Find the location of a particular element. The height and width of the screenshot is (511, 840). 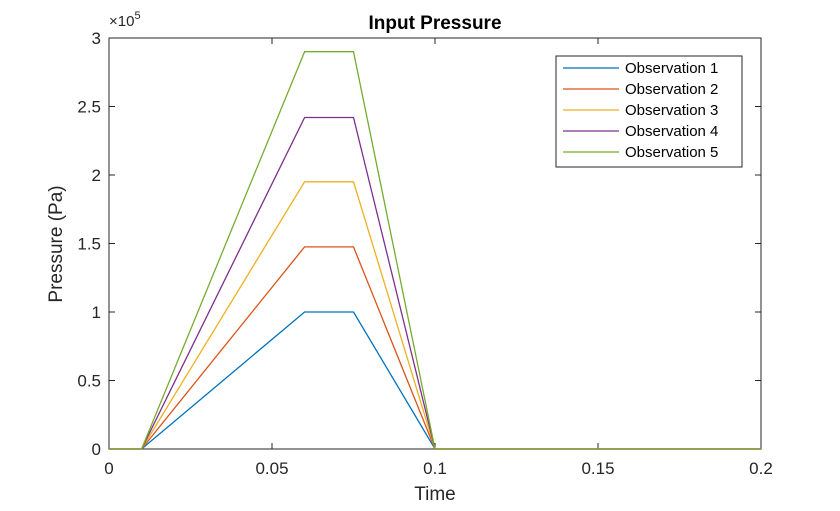

y-axis-label: Pressure (Pa) is located at coordinates (56, 243).